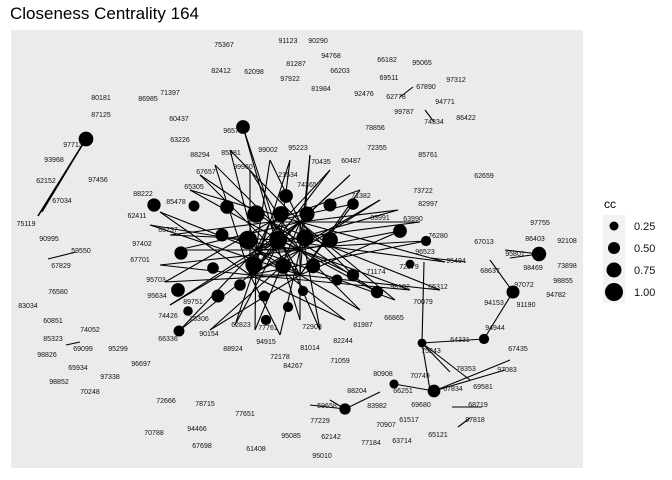 This screenshot has height=480, width=672. What do you see at coordinates (81, 251) in the screenshot?
I see `node-label: 59550` at bounding box center [81, 251].